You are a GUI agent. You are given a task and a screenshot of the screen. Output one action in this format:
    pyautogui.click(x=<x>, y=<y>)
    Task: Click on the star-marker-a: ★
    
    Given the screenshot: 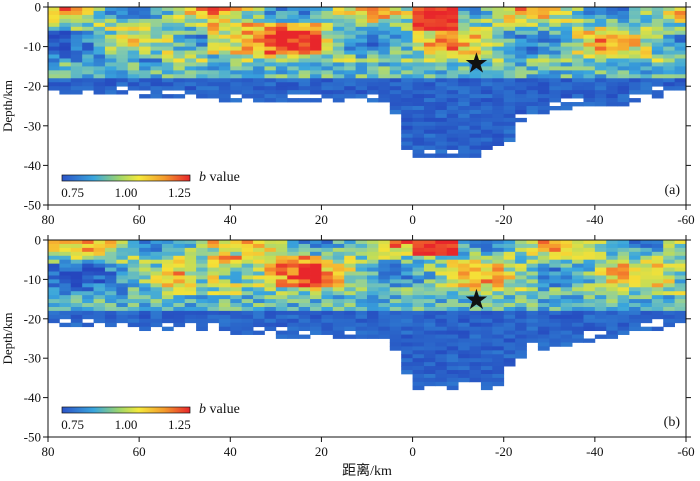 What is the action you would take?
    pyautogui.click(x=476, y=63)
    